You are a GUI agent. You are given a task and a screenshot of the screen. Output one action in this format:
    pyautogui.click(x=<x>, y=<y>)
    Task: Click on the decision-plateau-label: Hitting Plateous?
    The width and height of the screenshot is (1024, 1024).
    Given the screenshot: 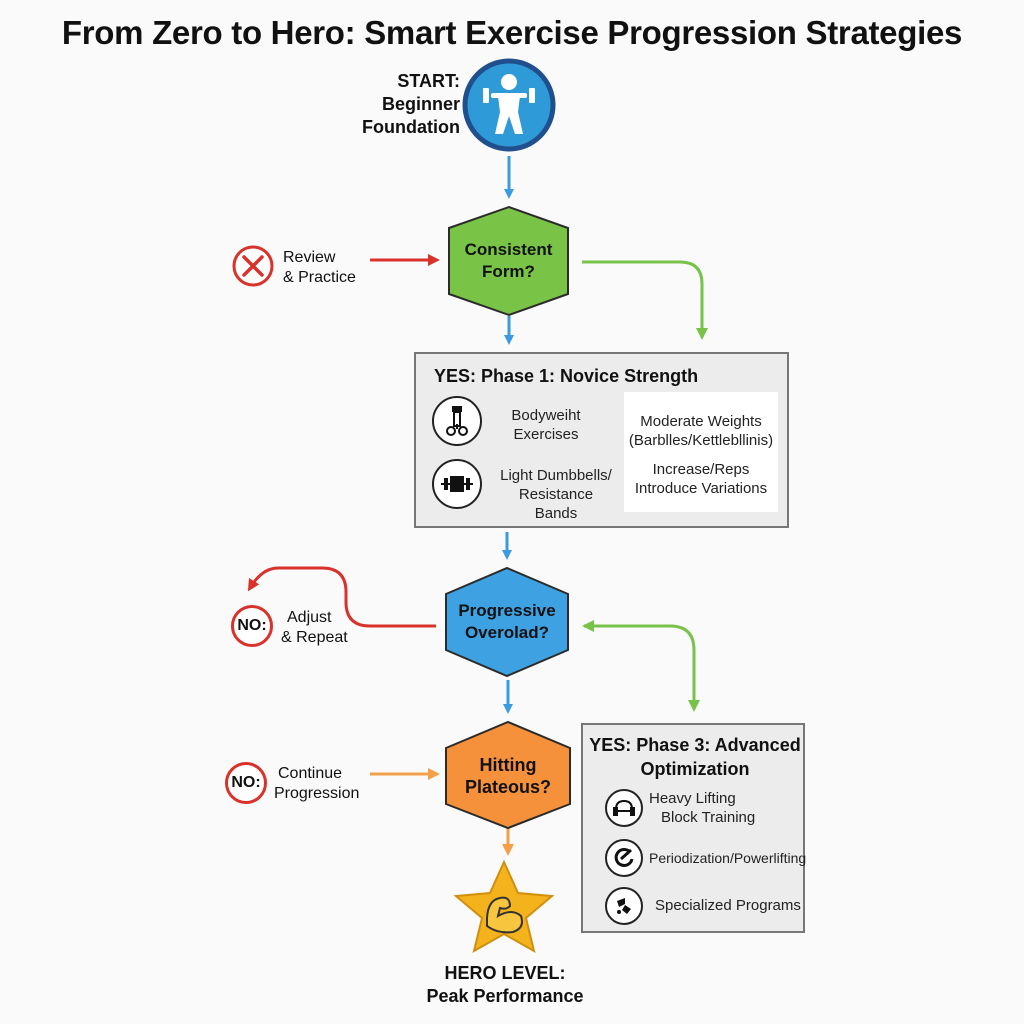 What is the action you would take?
    pyautogui.click(x=508, y=776)
    